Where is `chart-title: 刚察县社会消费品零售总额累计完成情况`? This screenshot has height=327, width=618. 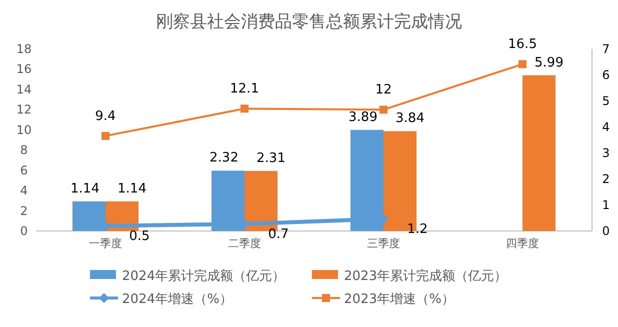 chart-title: 刚察县社会消费品零售总额累计完成情况 is located at coordinates (309, 22).